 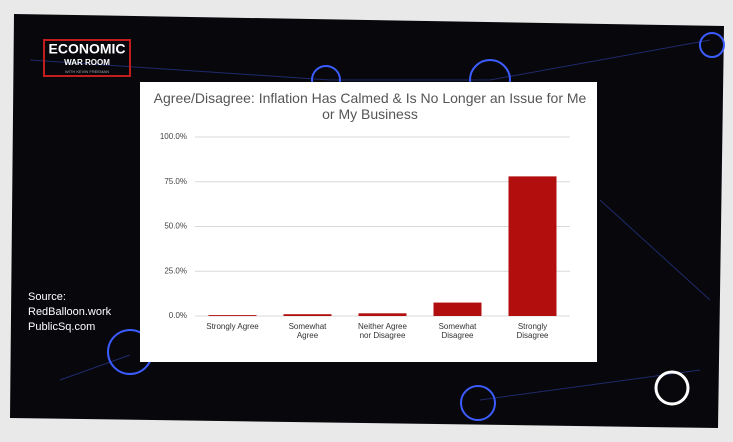 What do you see at coordinates (173, 136) in the screenshot?
I see `y-tick-label: 100.0%` at bounding box center [173, 136].